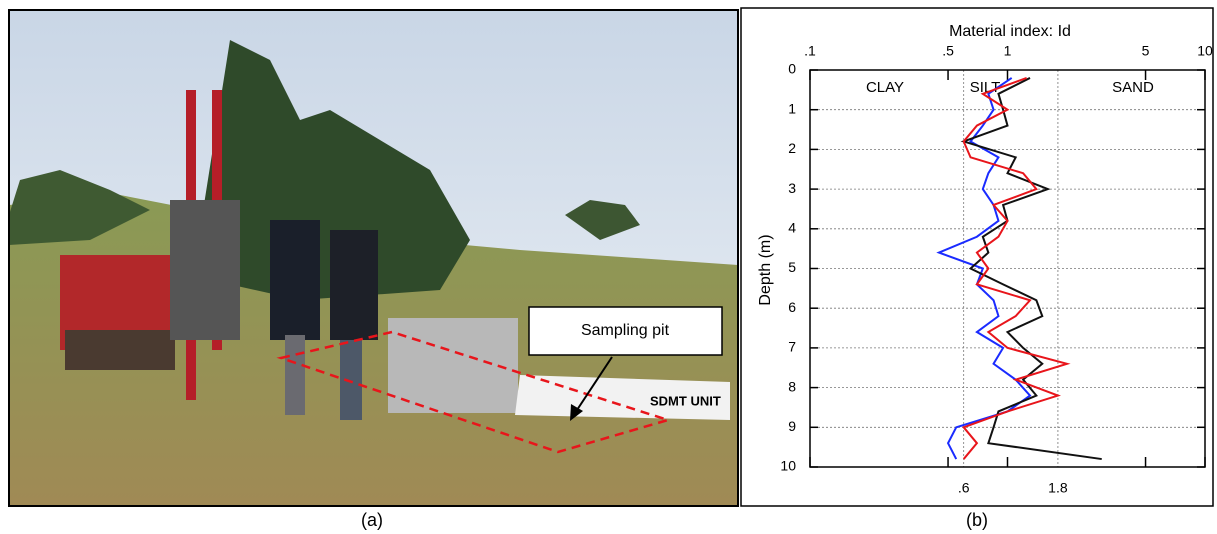 The width and height of the screenshot is (1217, 534). I want to click on x-tick-label: 1, so click(1008, 51).